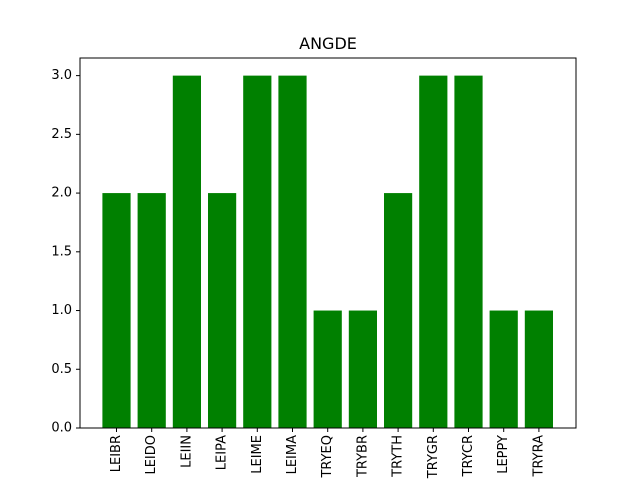 Image resolution: width=640 pixels, height=480 pixels. What do you see at coordinates (538, 456) in the screenshot?
I see `x-tick-label-tryra: TRYRA` at bounding box center [538, 456].